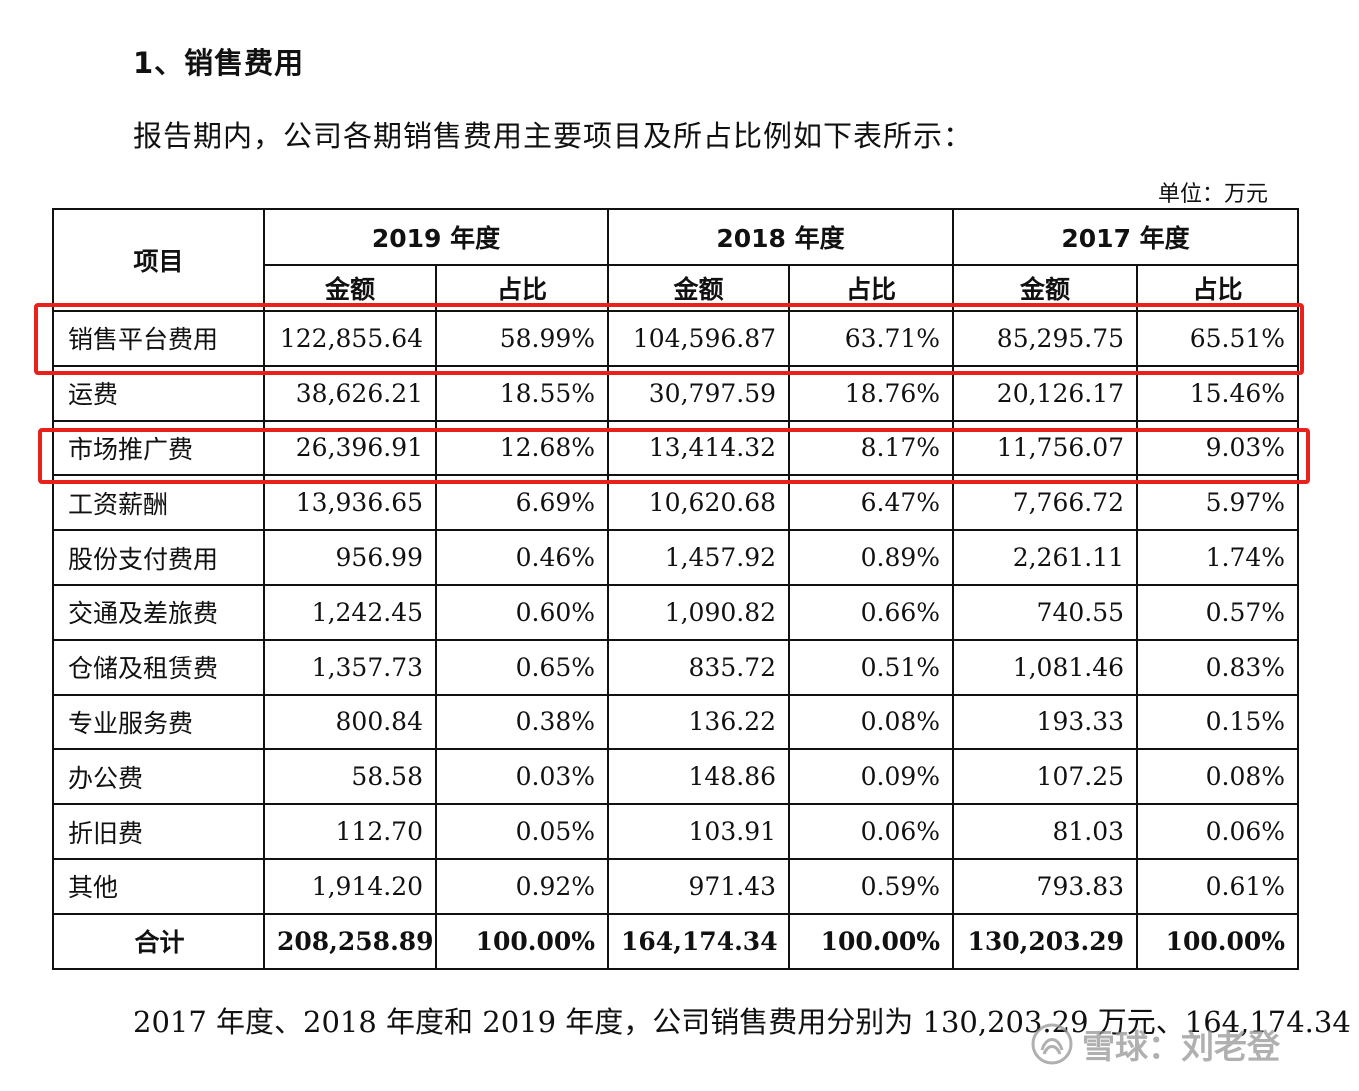 Image resolution: width=1359 pixels, height=1091 pixels. Describe the element at coordinates (1213, 194) in the screenshot. I see `unit-label: 单位：万元` at that location.